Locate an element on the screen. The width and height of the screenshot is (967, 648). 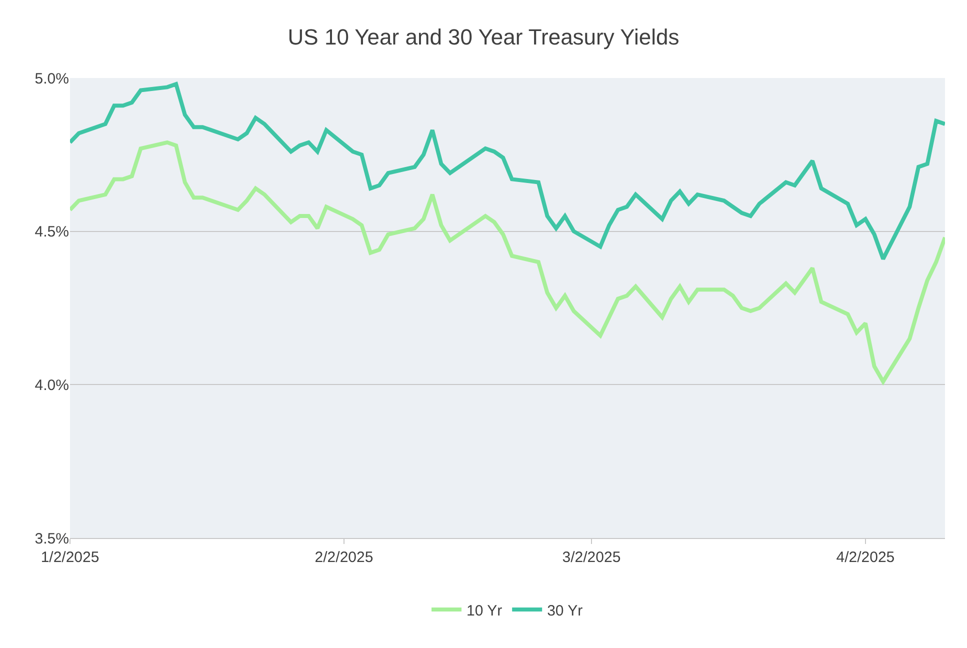
legend-label: 10 Yr is located at coordinates (484, 611).